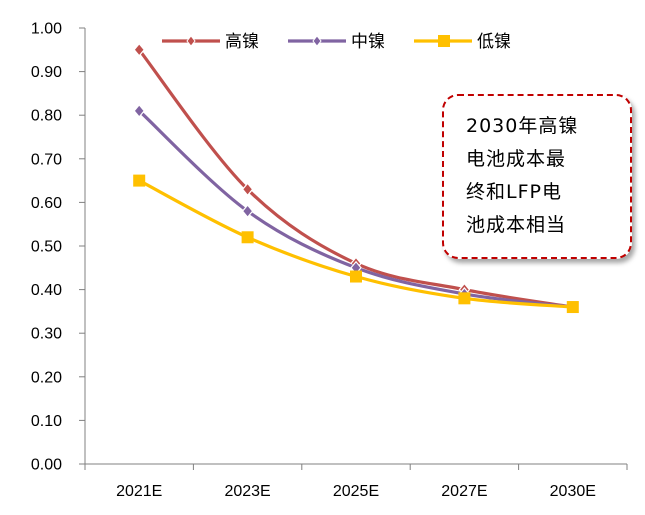 Image resolution: width=645 pixels, height=515 pixels. I want to click on y-tick-label: 0.50, so click(46, 247).